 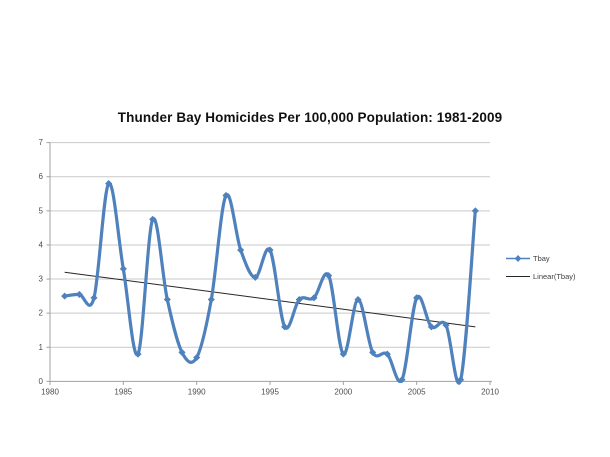 I want to click on x-axis-labels: 1980 1985 1990 1995 2000 2005 2010, so click(x=270, y=391).